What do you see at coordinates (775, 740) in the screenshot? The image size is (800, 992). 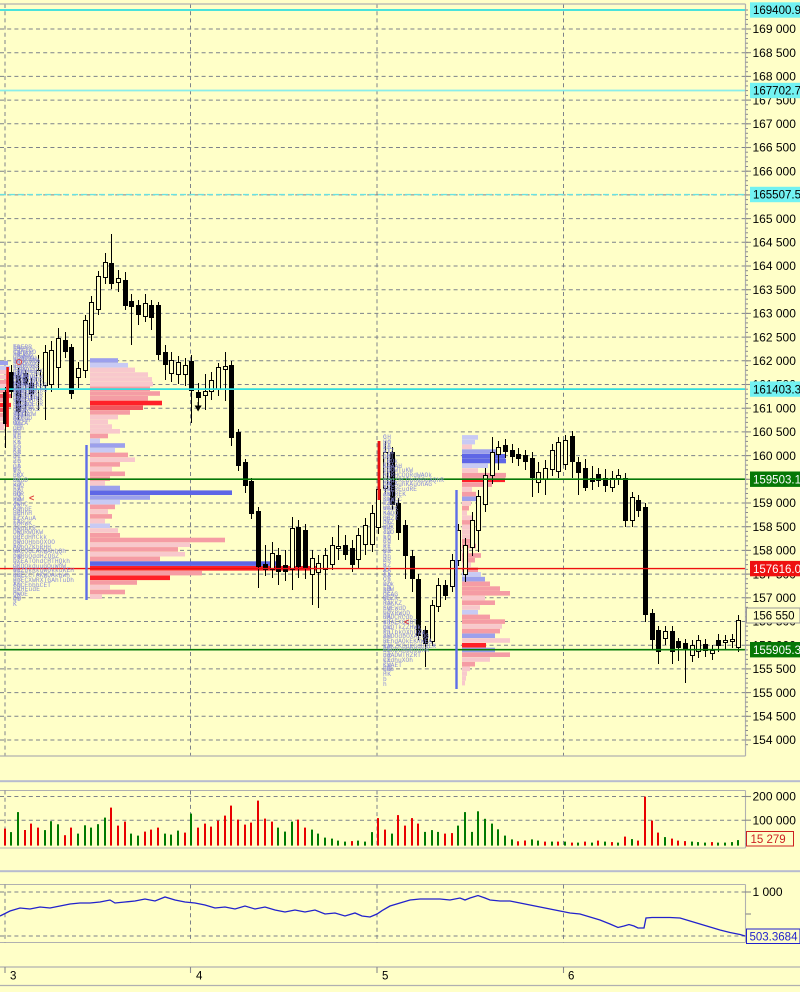 I see `svg-text: 154 000` at bounding box center [775, 740].